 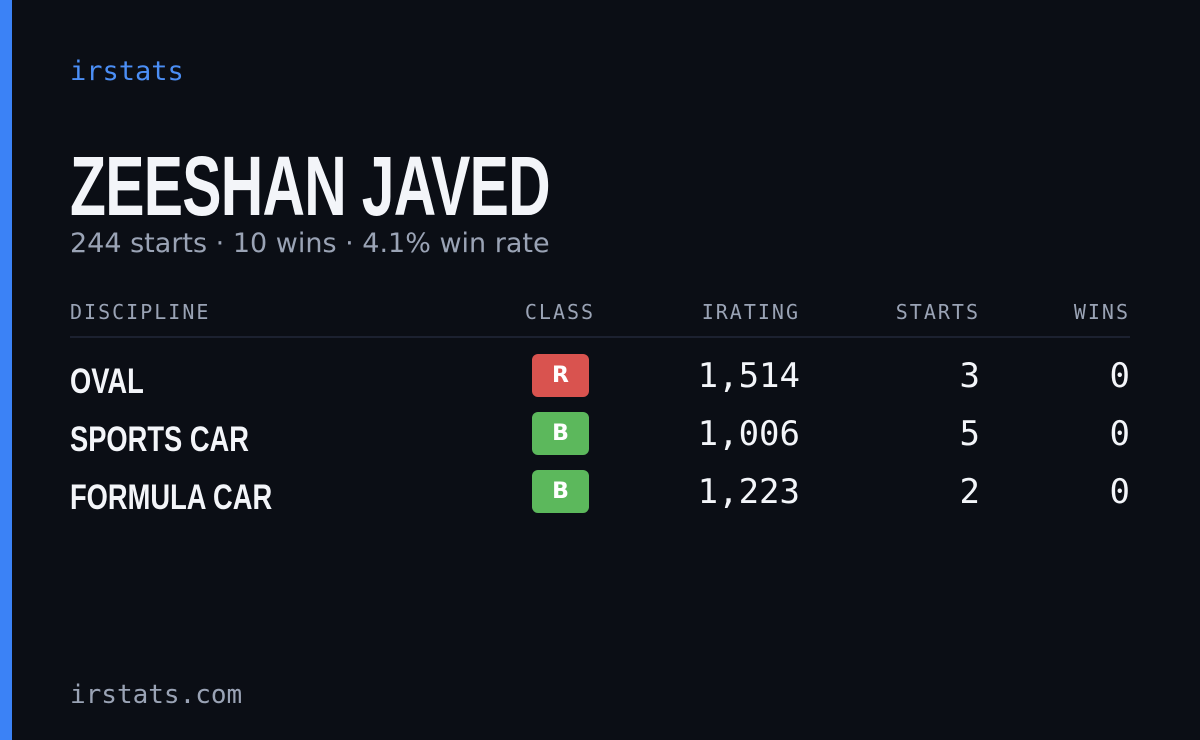 What do you see at coordinates (560, 375) in the screenshot?
I see `class-badge: R` at bounding box center [560, 375].